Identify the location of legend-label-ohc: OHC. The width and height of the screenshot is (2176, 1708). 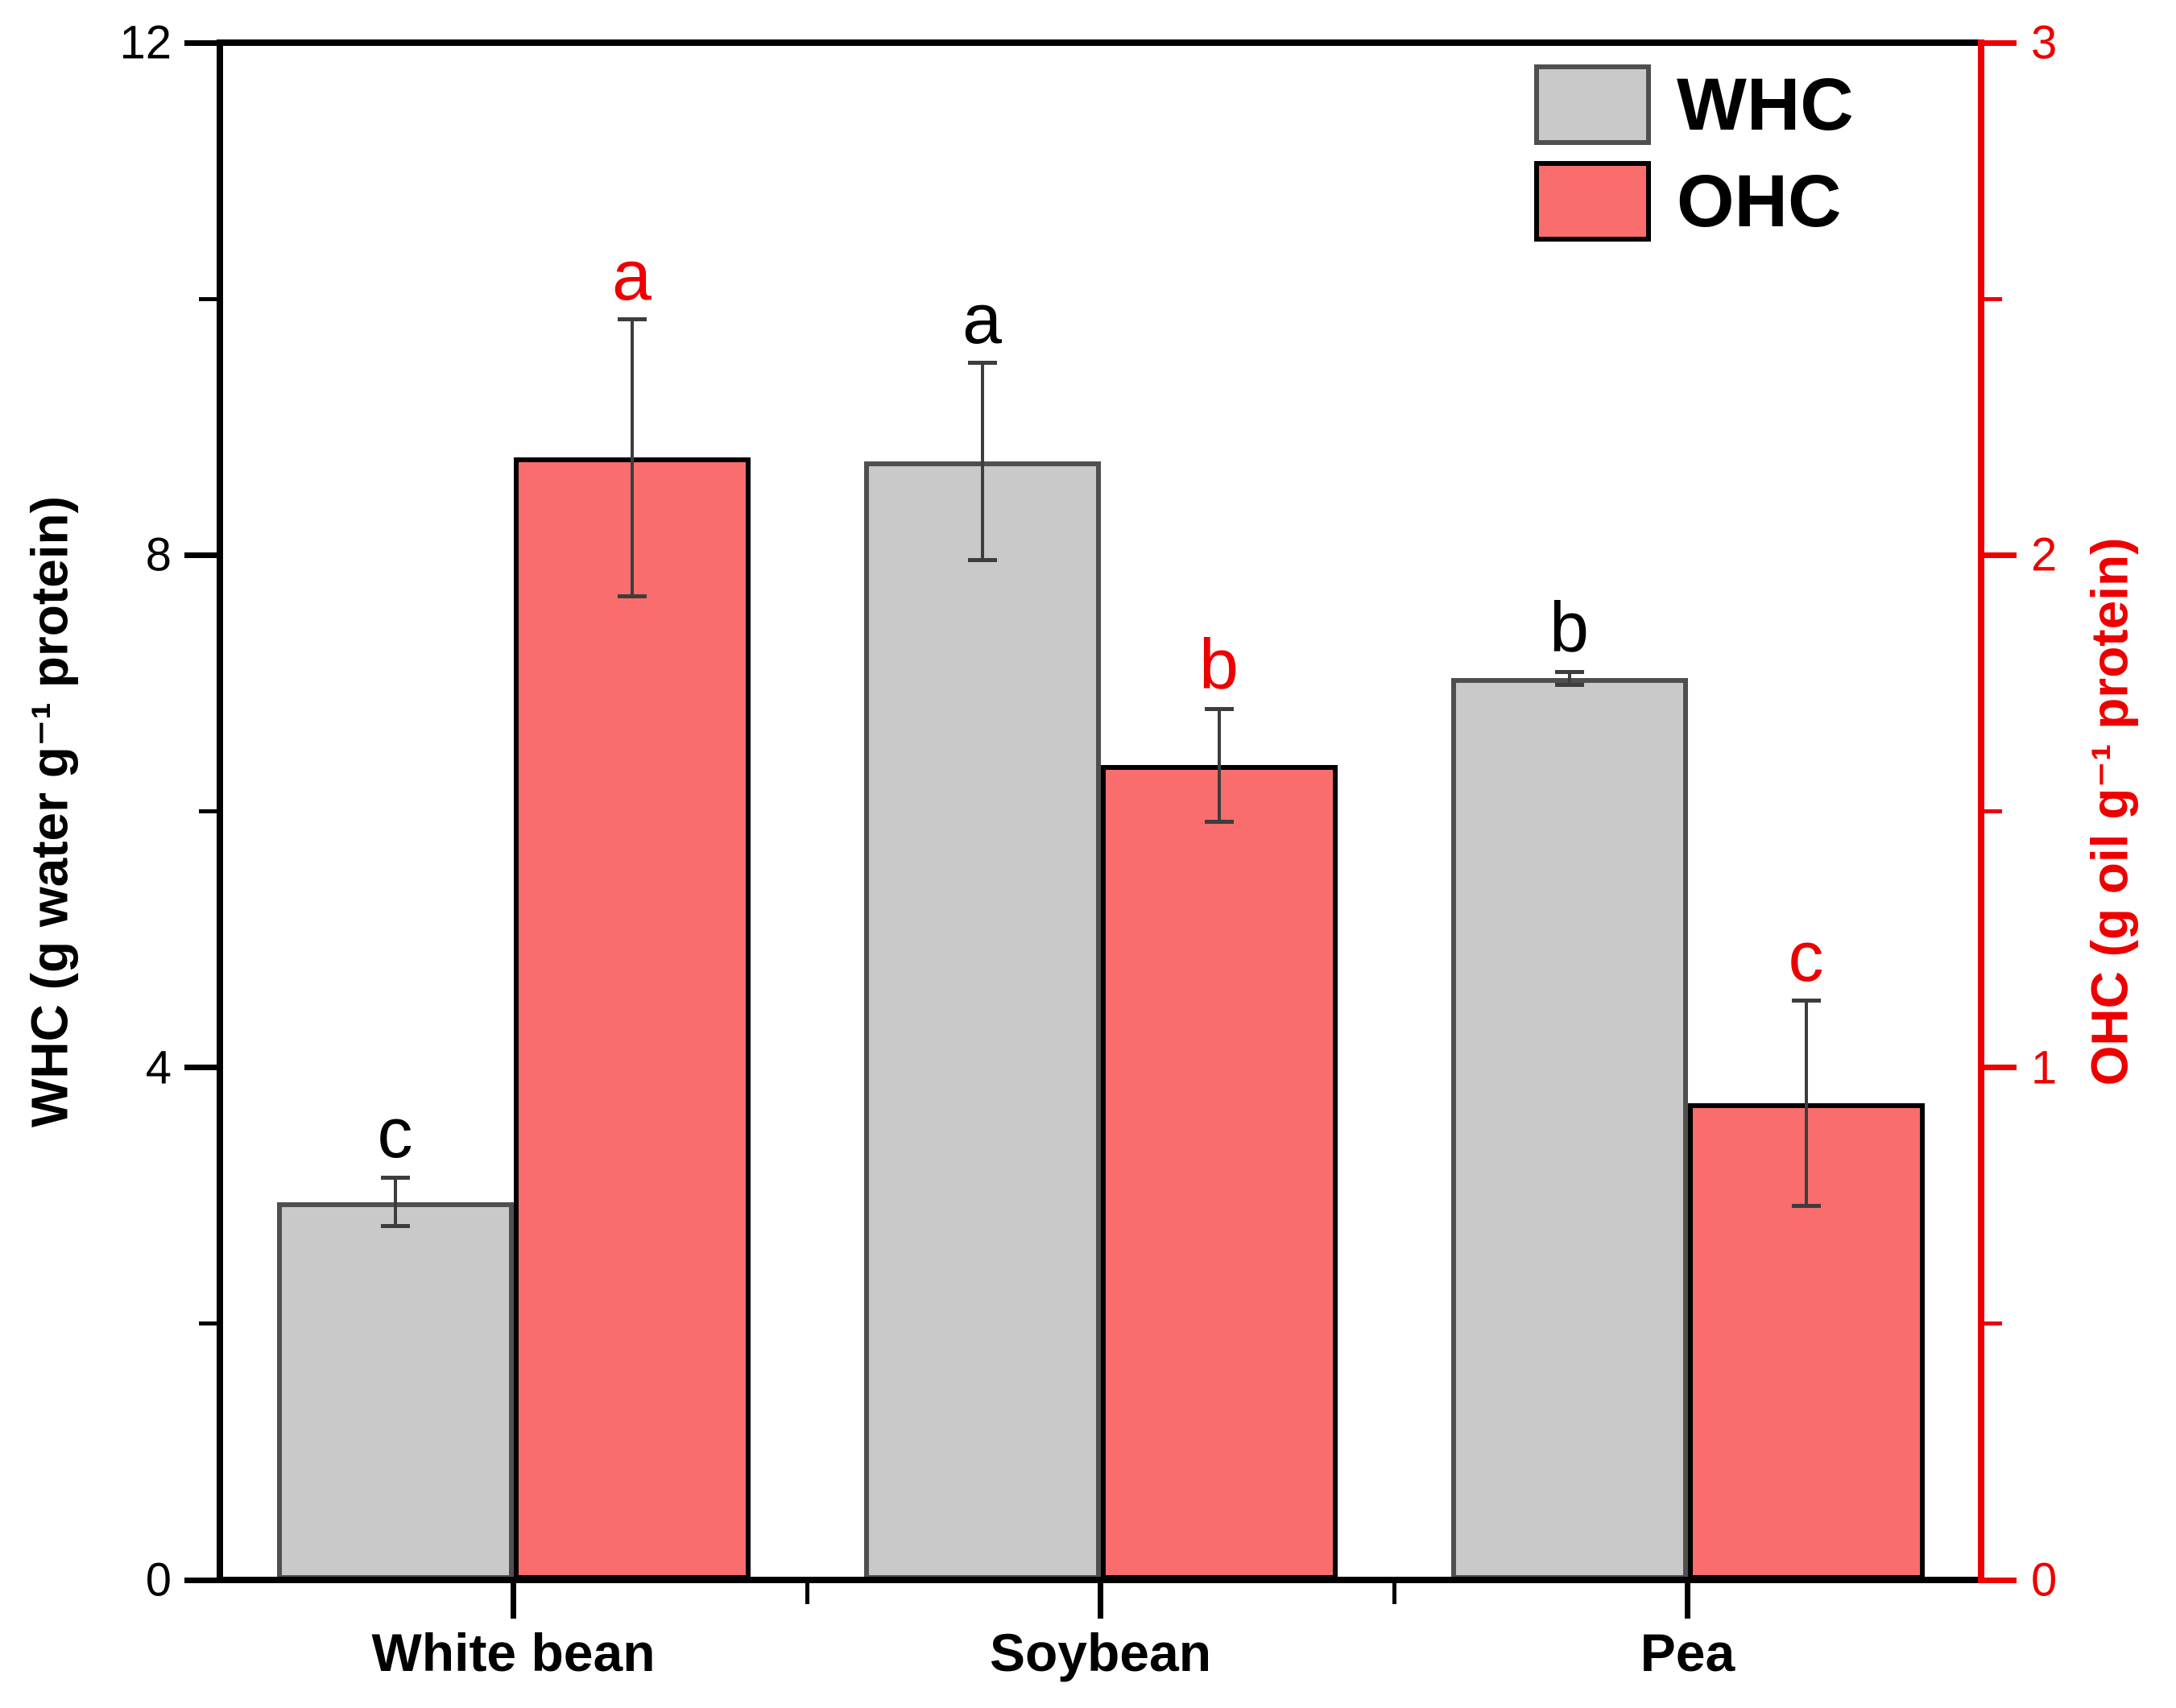
(1759, 201).